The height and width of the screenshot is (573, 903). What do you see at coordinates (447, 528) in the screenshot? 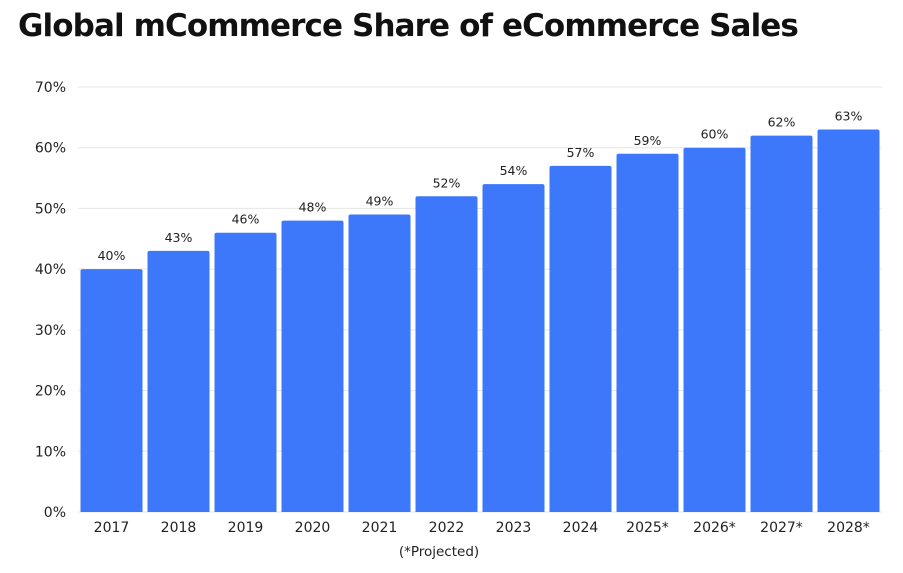
I see `x-tick-label: 2022` at bounding box center [447, 528].